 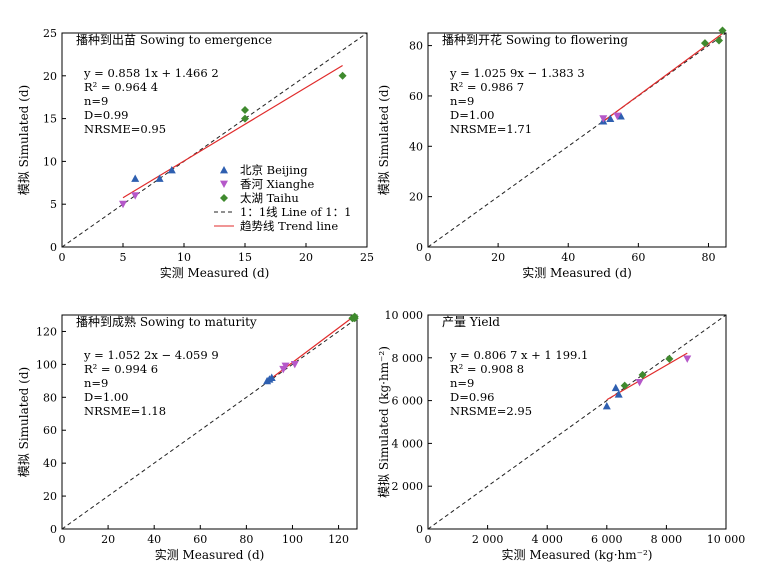 I want to click on x-tick-label: 10, so click(x=184, y=257).